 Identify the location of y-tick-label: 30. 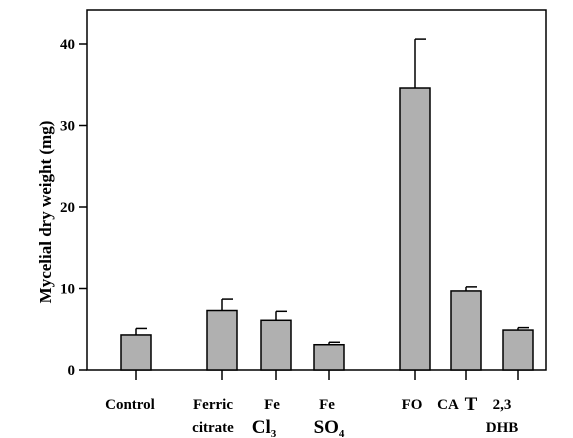
(67, 127).